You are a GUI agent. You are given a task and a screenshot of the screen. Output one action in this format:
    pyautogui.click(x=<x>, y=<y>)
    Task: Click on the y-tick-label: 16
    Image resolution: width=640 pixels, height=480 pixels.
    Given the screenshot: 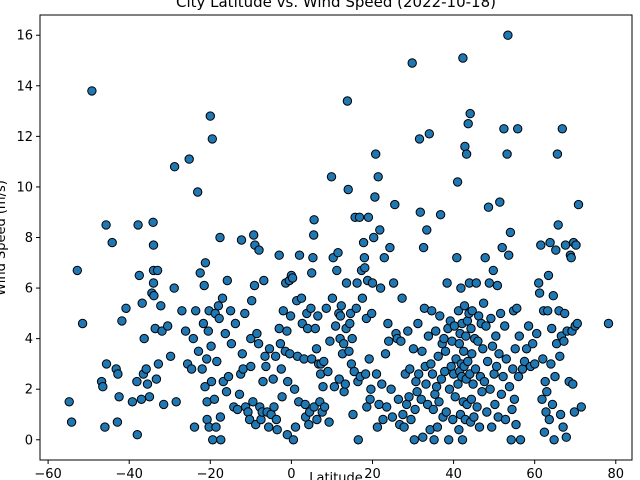 What is the action you would take?
    pyautogui.click(x=24, y=36)
    